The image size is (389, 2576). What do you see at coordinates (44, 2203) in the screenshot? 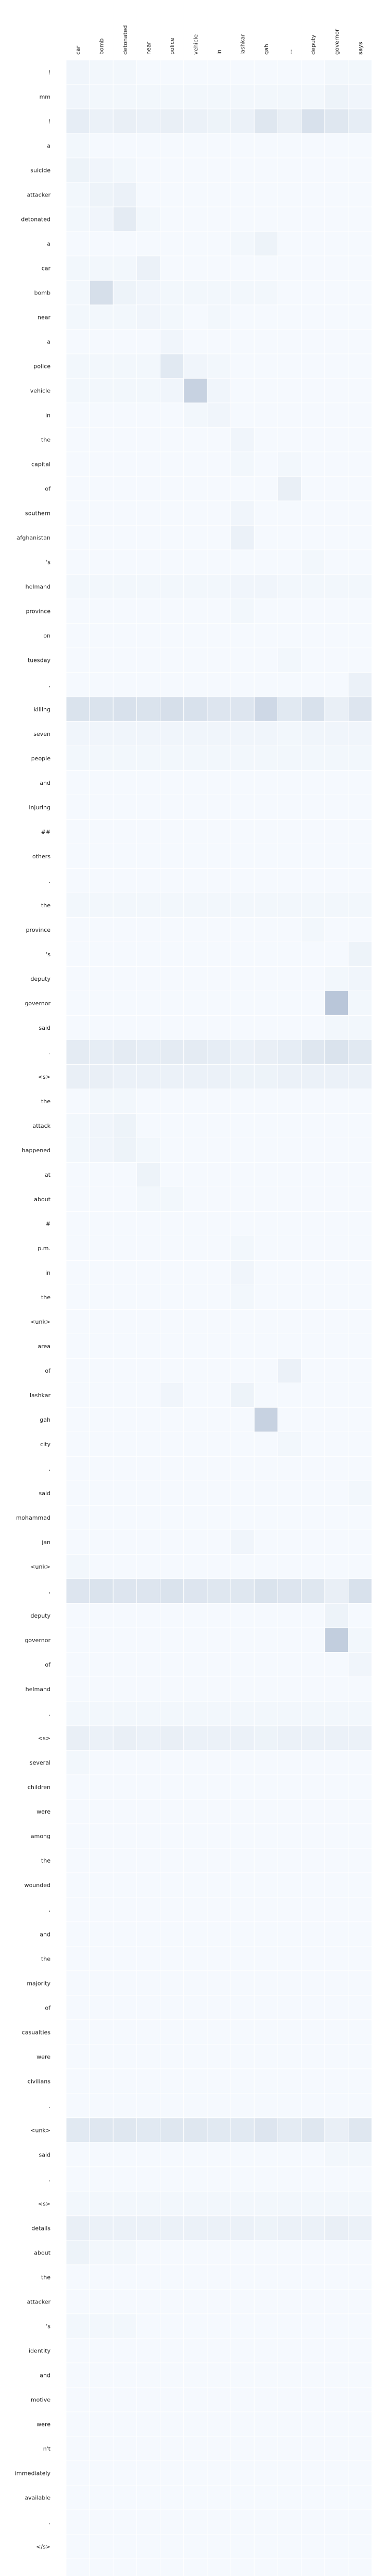
I see `y-tick-label: <s>` at bounding box center [44, 2203].